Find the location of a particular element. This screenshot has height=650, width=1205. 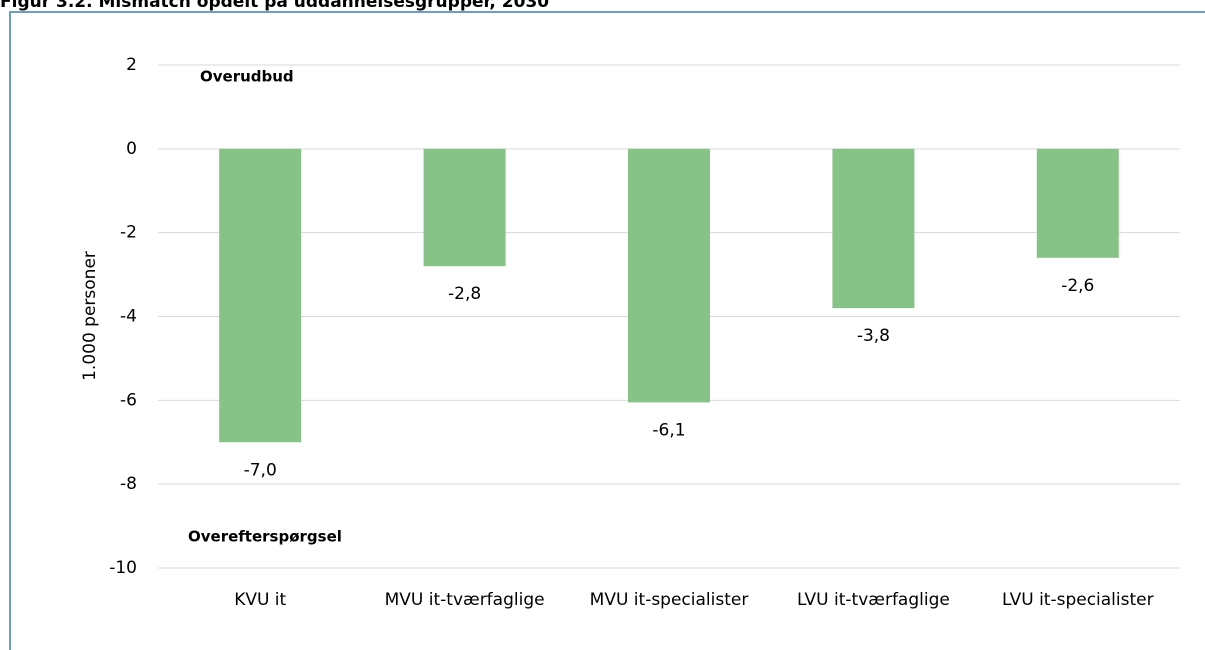

x-tick-label: LVU it-specialister is located at coordinates (1078, 600).